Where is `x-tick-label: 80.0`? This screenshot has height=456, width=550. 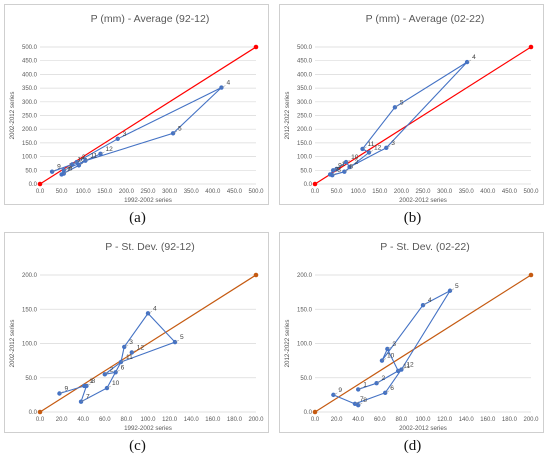 x-tick-label: 80.0 is located at coordinates (402, 420).